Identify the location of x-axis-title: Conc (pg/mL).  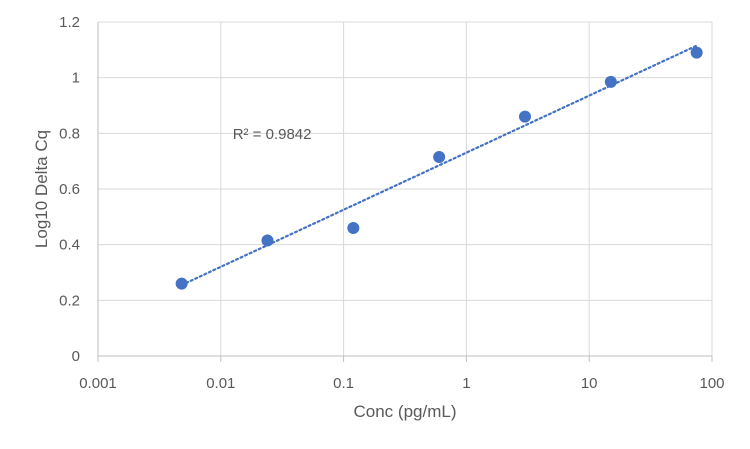
(405, 411).